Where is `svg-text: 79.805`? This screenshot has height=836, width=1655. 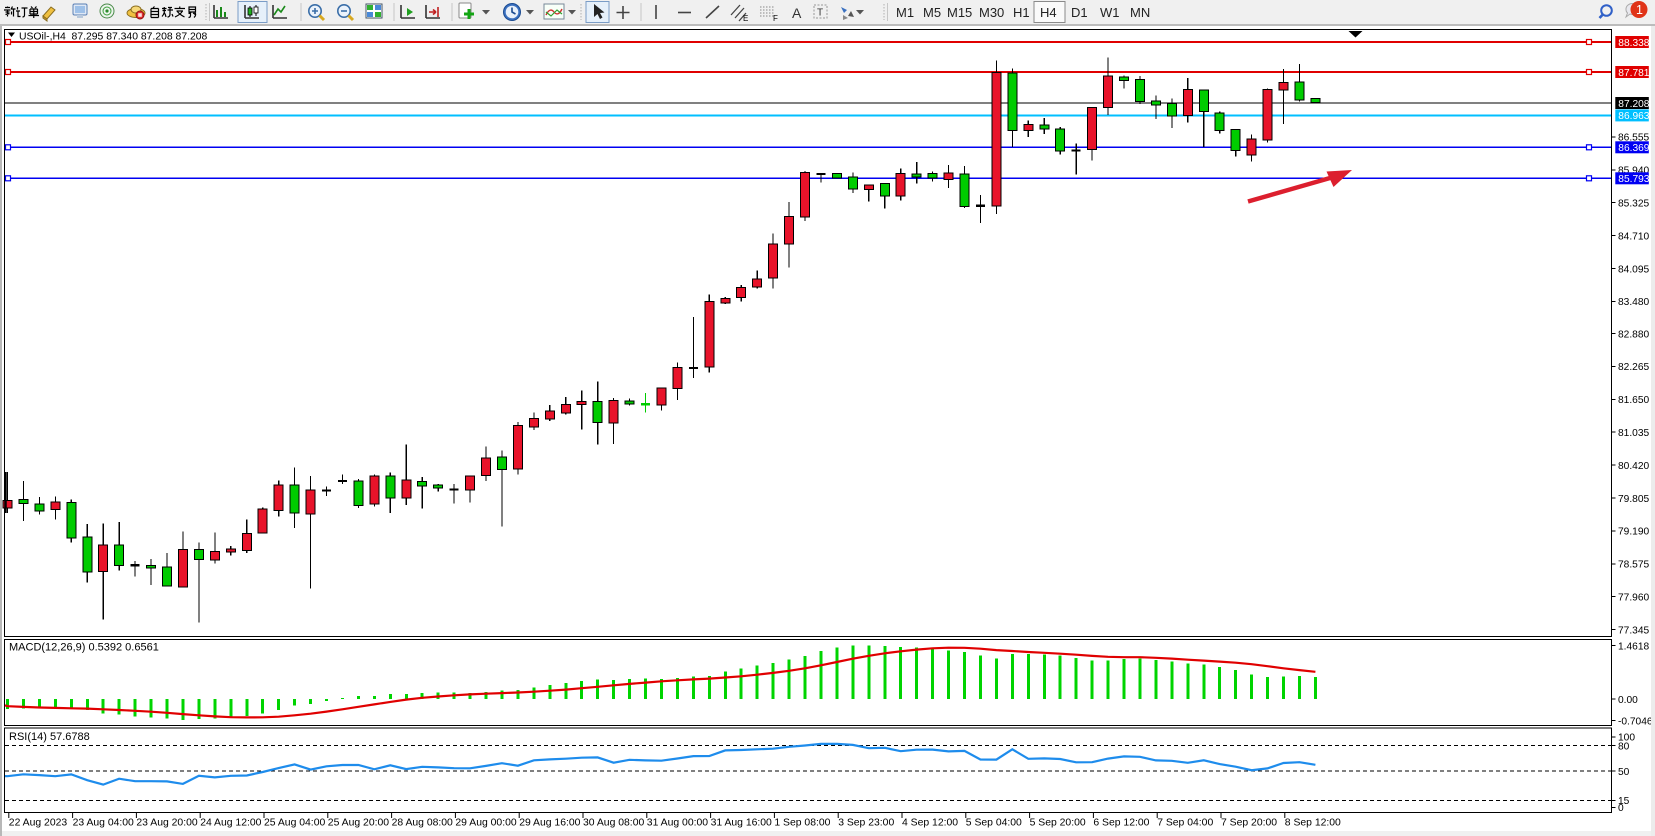 svg-text: 79.805 is located at coordinates (1633, 499).